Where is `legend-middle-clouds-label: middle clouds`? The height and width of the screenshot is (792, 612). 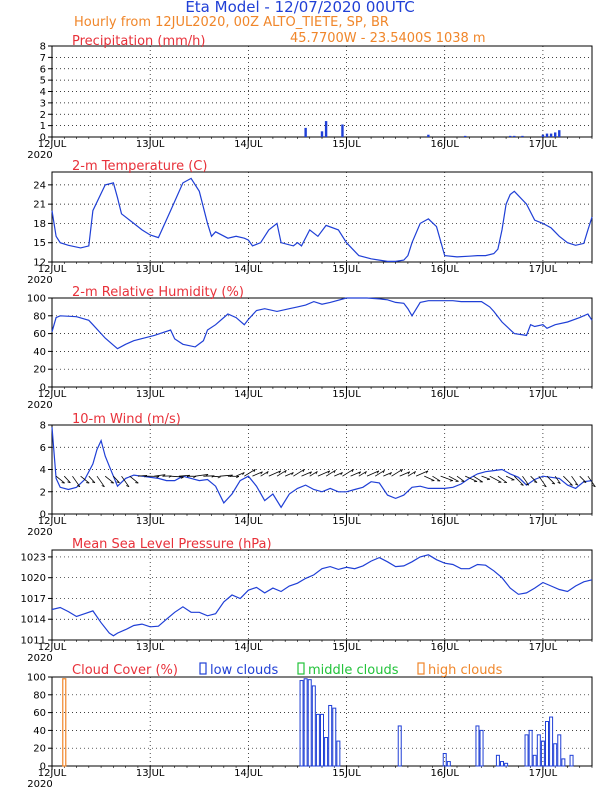
legend-middle-clouds-label: middle clouds is located at coordinates (353, 670).